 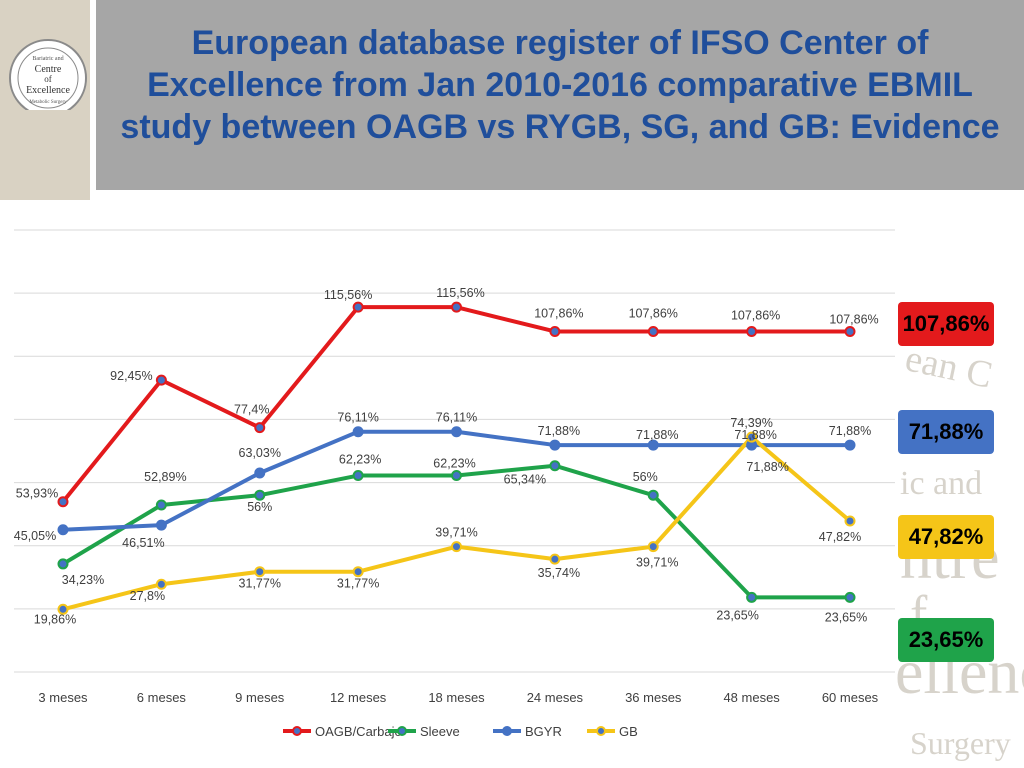 What do you see at coordinates (960, 743) in the screenshot?
I see `watermark-text-6: Surgery` at bounding box center [960, 743].